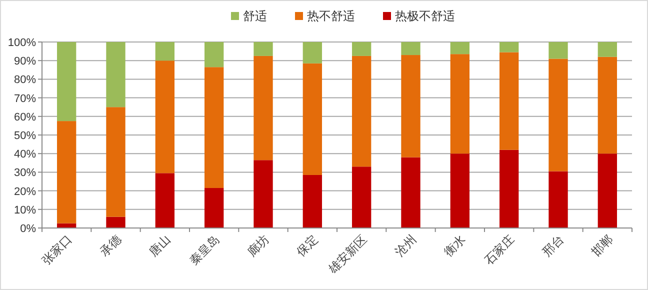 Image resolution: width=648 pixels, height=290 pixels. Describe the element at coordinates (25, 192) in the screenshot. I see `y-tick-label: 20%` at that location.